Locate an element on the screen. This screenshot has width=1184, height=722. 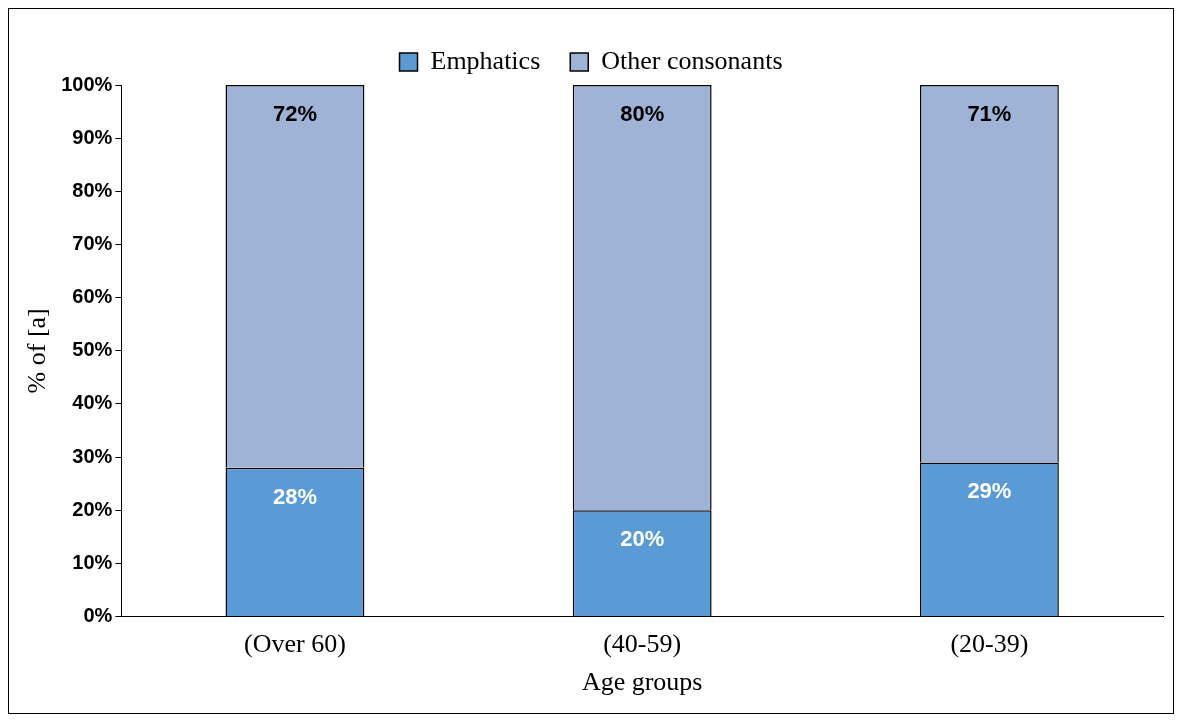
y-tick-label: 10% is located at coordinates (92, 561).